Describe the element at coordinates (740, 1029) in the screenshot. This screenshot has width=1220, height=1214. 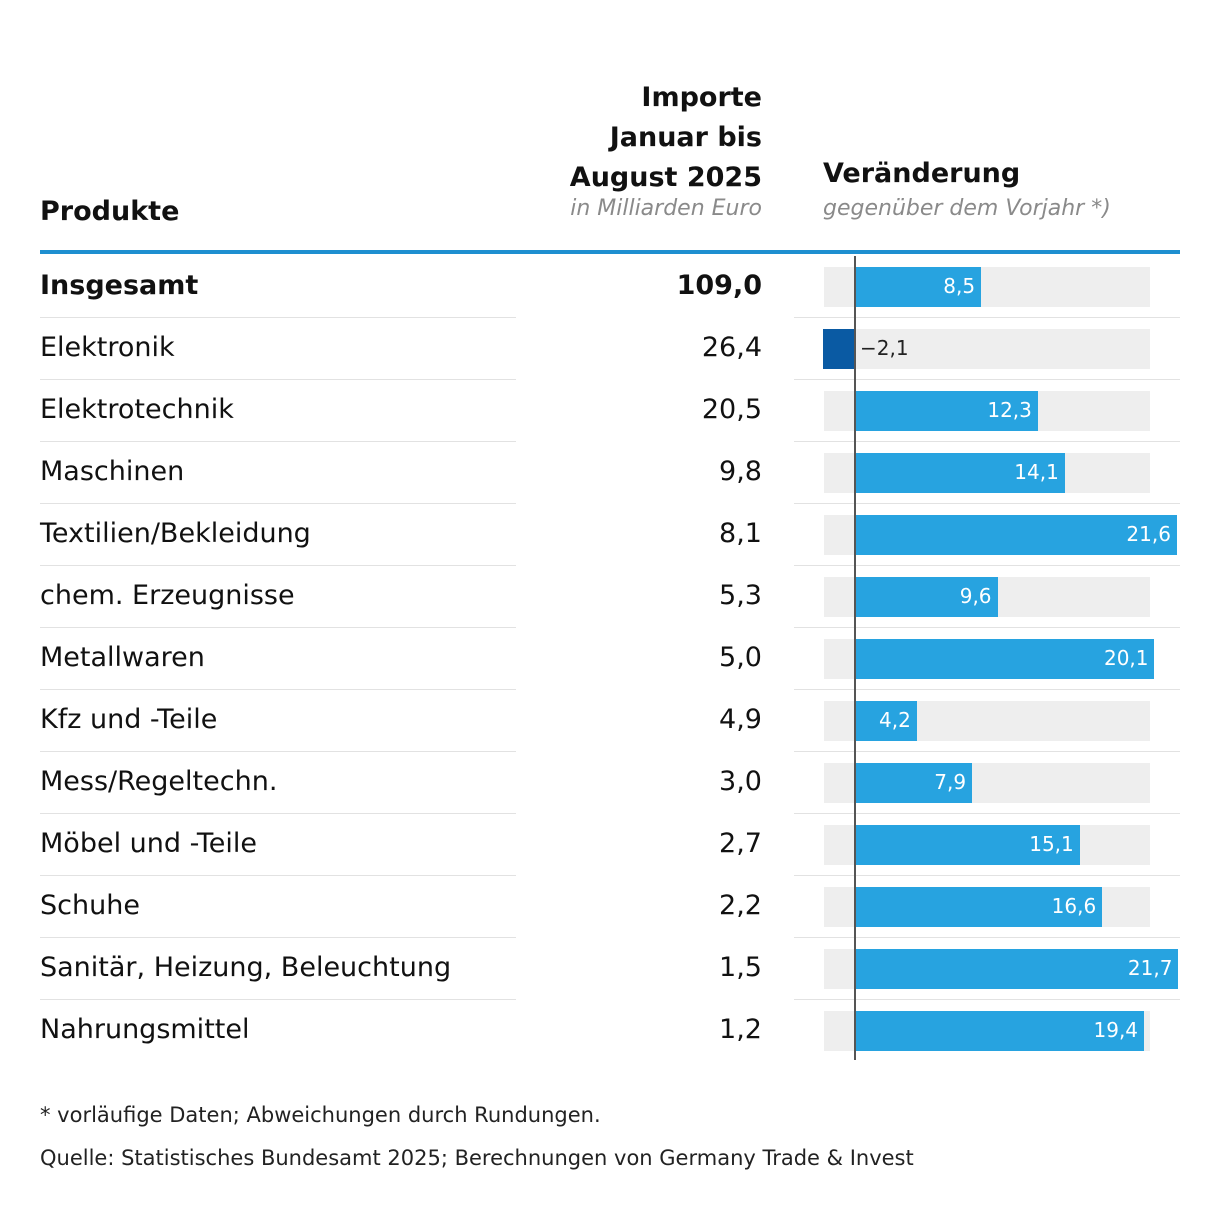
I see `row-value: 1,2` at that location.